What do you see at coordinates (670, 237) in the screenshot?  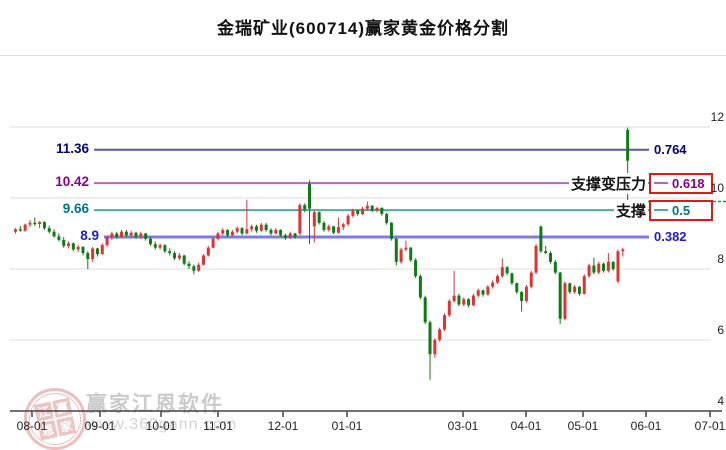 I see `fib-ratio-label: 0.382` at bounding box center [670, 237].